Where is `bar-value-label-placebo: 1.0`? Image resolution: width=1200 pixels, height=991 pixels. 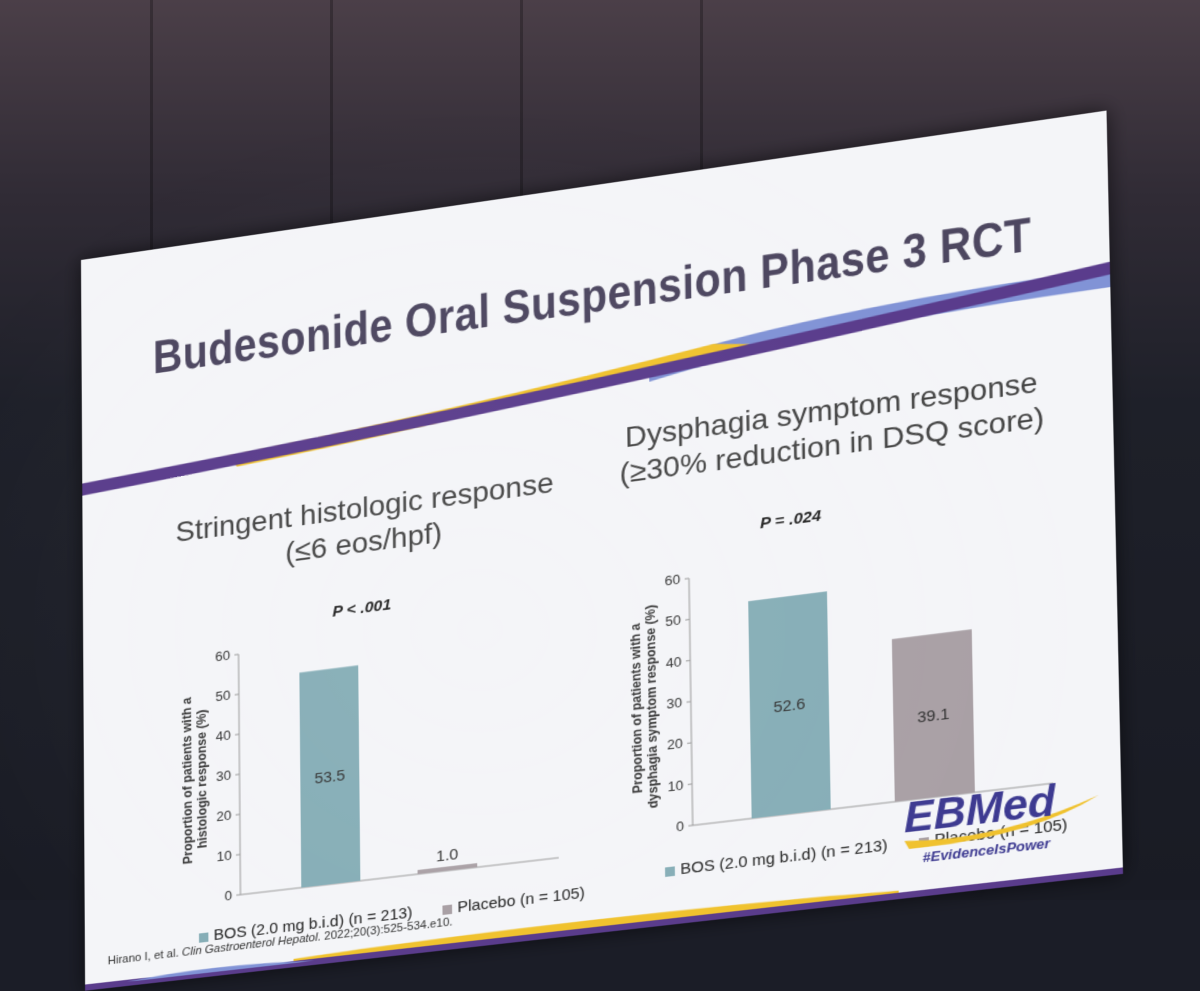 bar-value-label-placebo: 1.0 is located at coordinates (447, 856).